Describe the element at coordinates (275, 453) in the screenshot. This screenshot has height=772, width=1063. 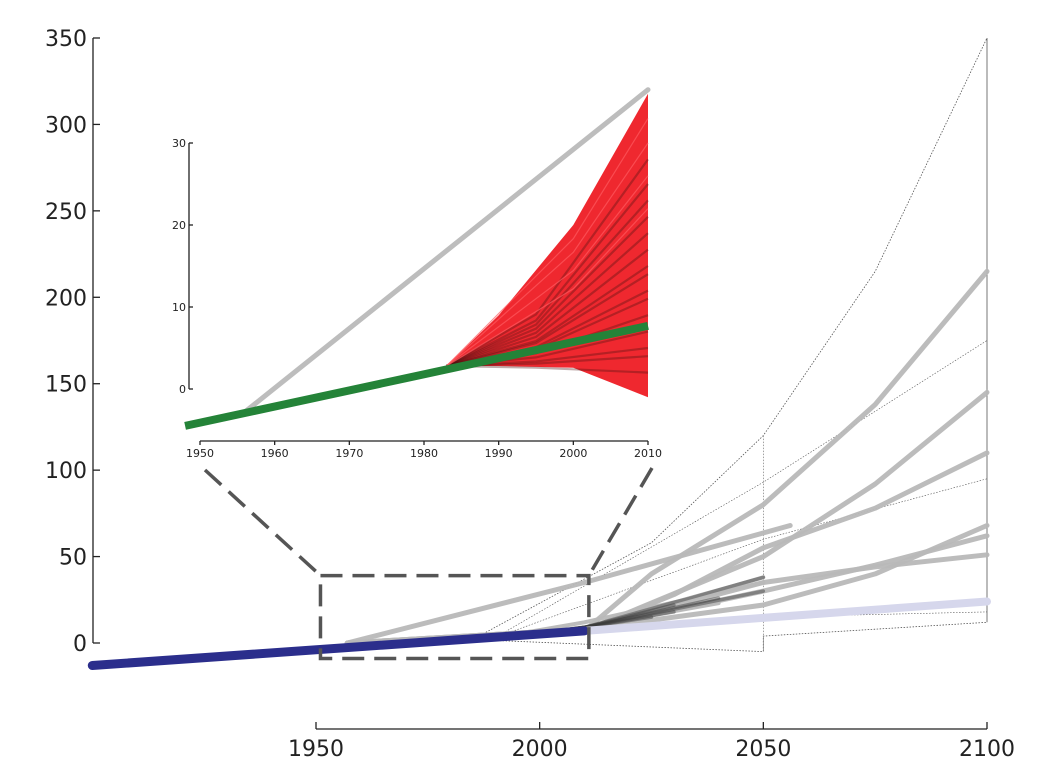
I see `inset-x-tick-label-1960: 1960` at that location.